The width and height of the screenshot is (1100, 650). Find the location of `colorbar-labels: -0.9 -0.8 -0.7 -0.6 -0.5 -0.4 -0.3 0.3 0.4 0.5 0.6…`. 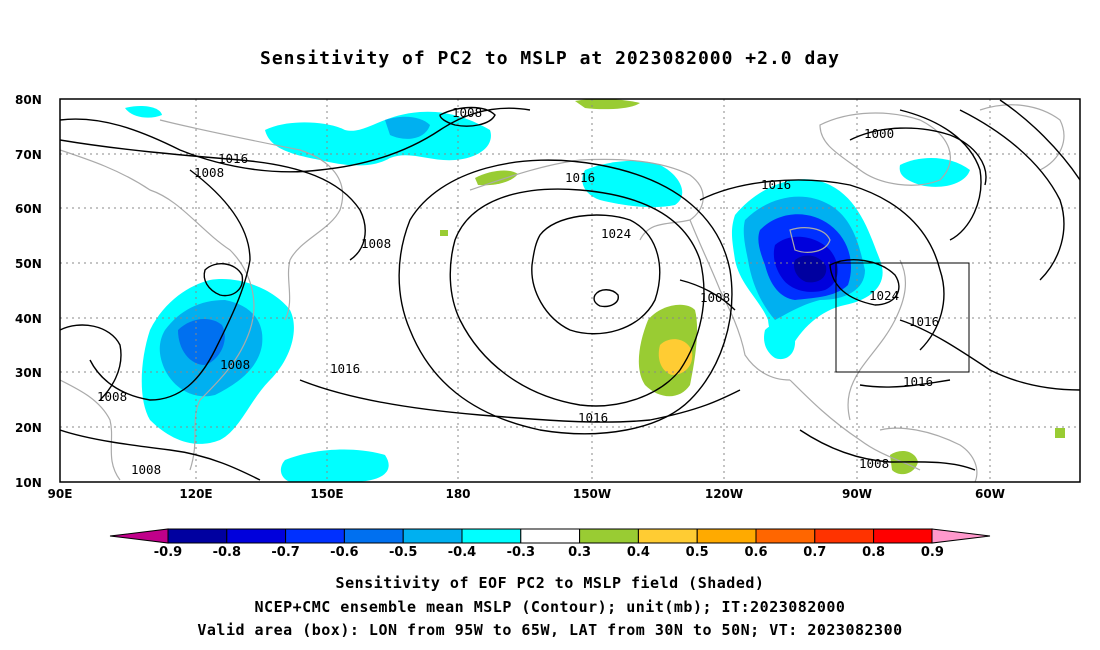

colorbar-labels: -0.9 -0.8 -0.7 -0.6 -0.5 -0.4 -0.3 0.3 0.4 0.5 0.6… is located at coordinates (549, 552).